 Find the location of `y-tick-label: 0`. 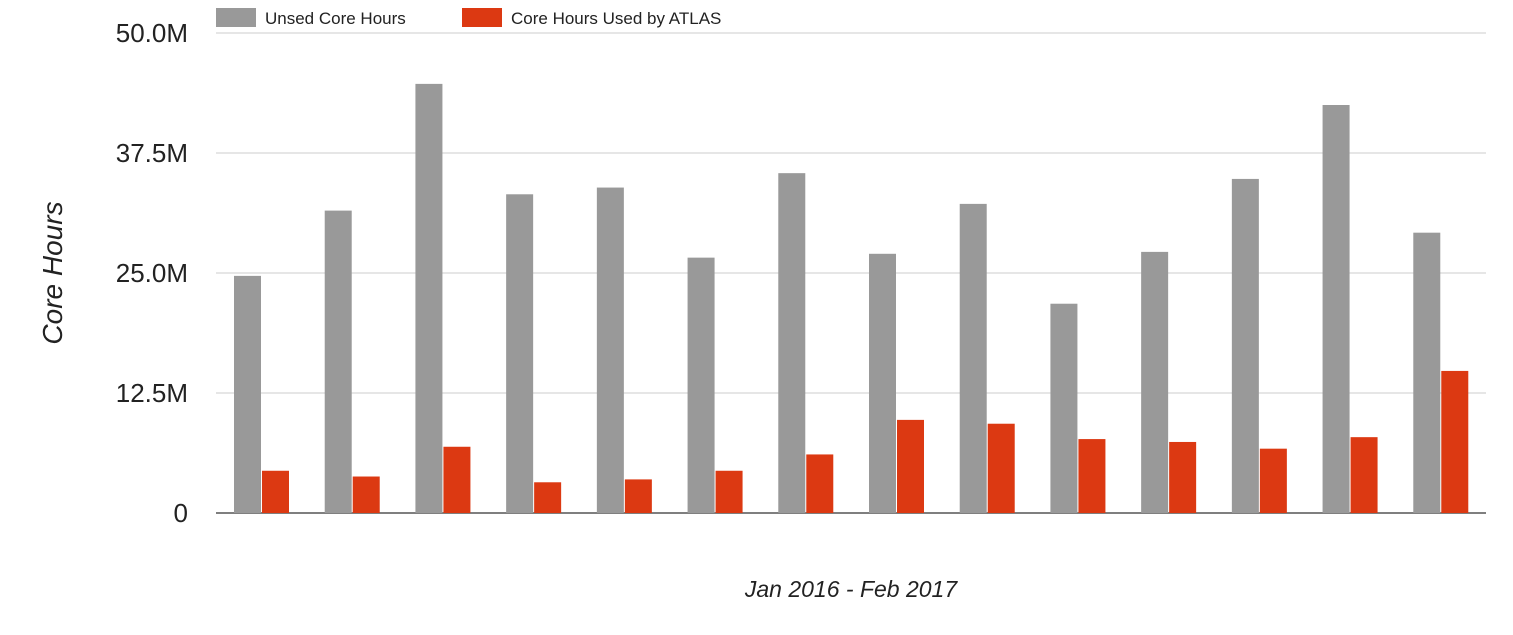

y-tick-label: 0 is located at coordinates (181, 513).